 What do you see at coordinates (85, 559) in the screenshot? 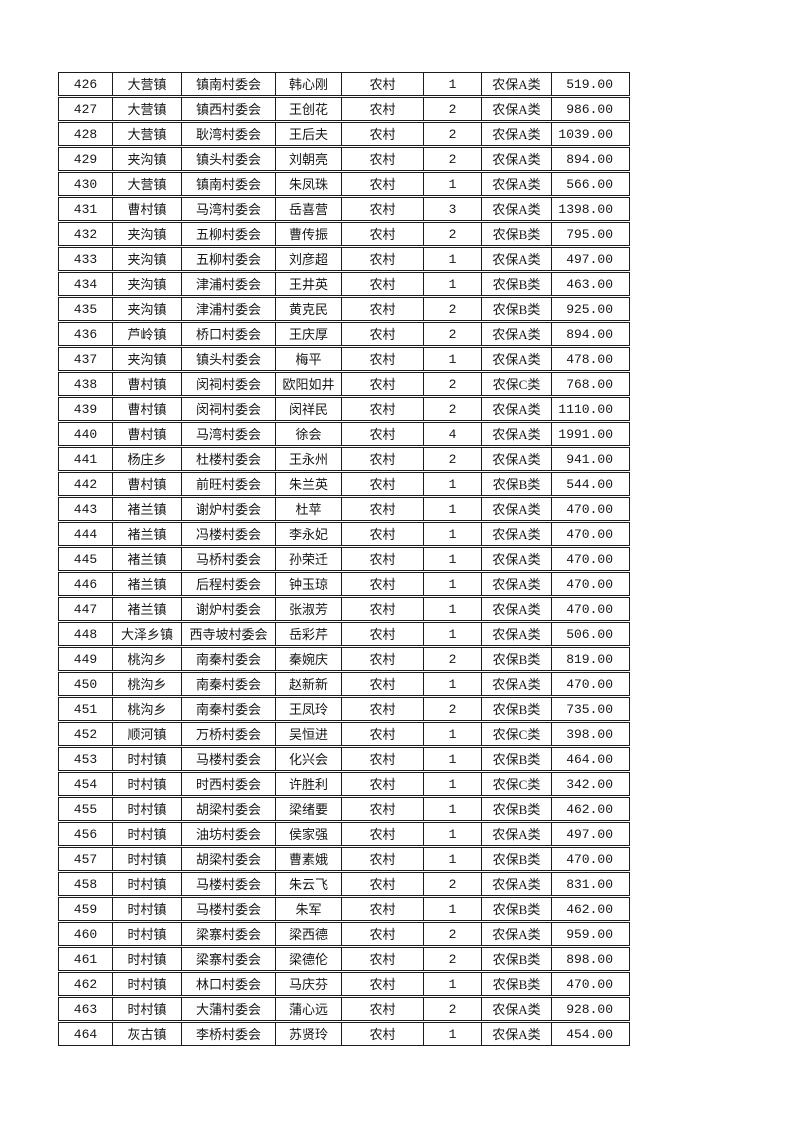
I see `cell-seq: 445` at bounding box center [85, 559].